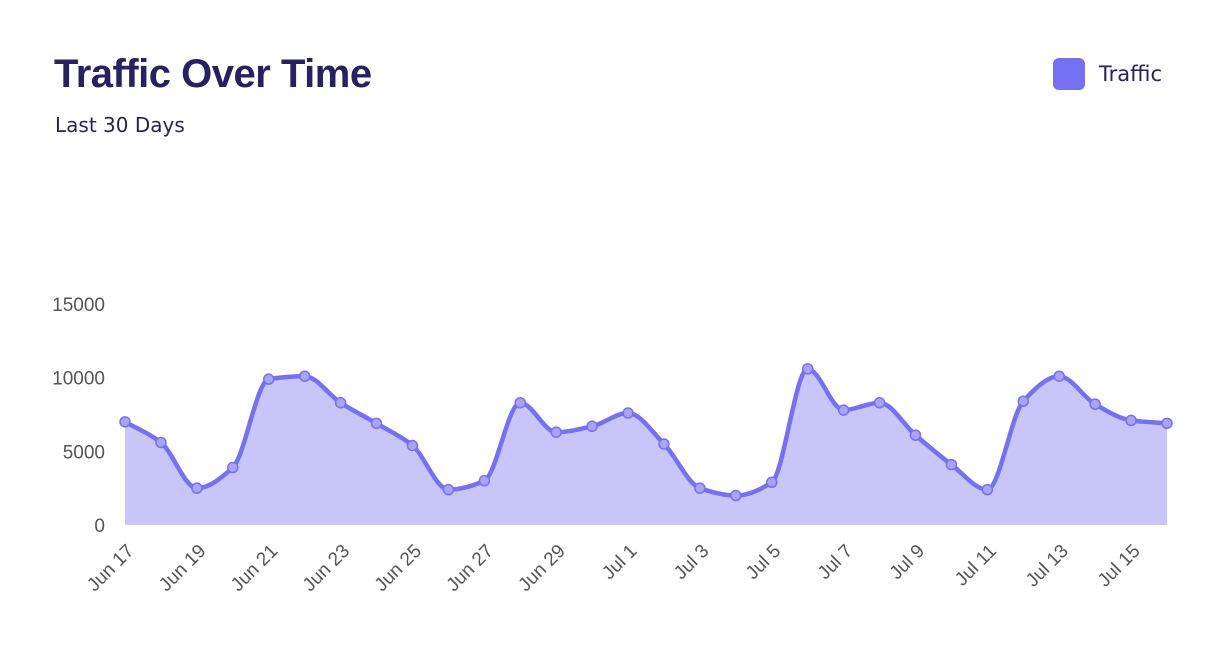 The height and width of the screenshot is (662, 1214). I want to click on y-tick-label: 0, so click(99, 526).